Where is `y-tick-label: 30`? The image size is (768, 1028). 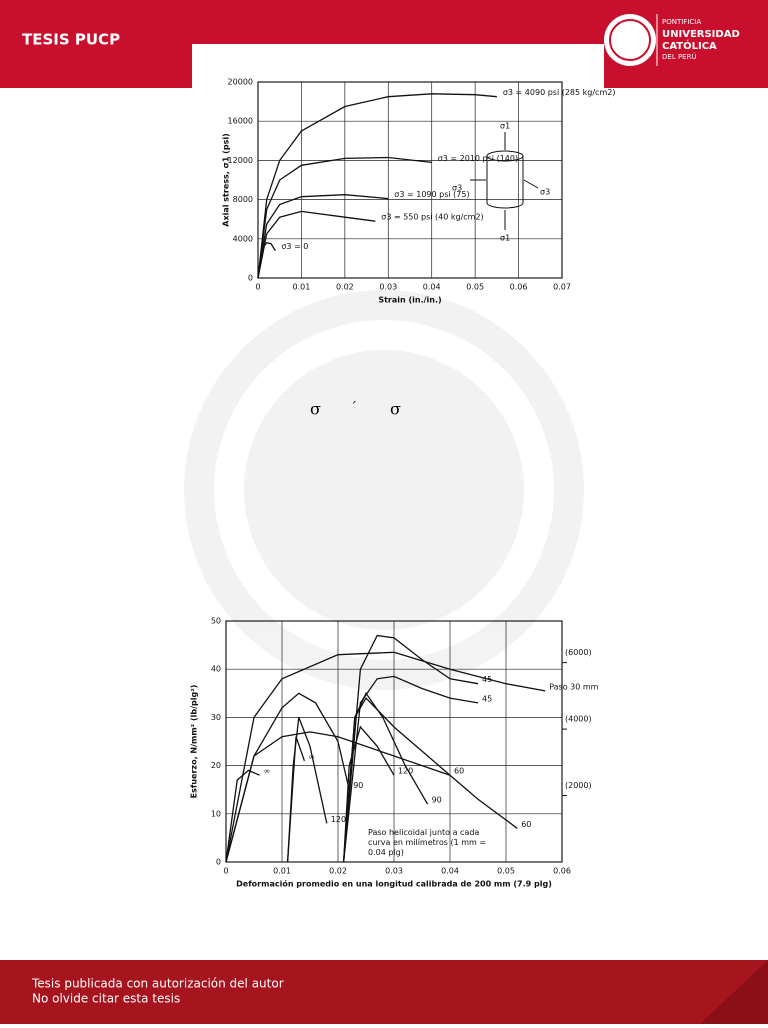
y-tick-label: 30 is located at coordinates (216, 717).